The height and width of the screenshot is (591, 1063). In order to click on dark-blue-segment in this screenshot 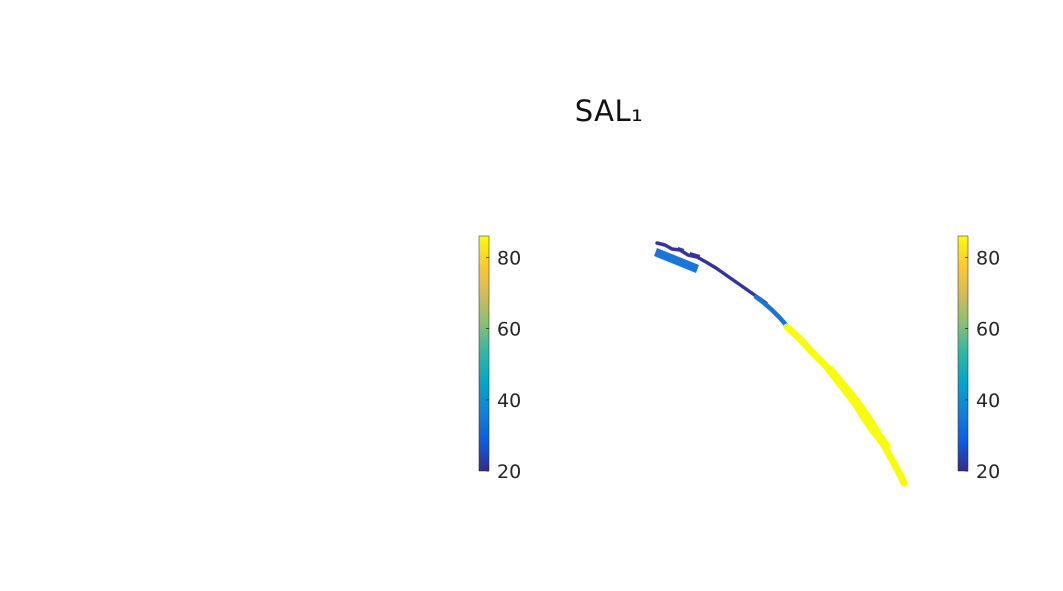, I will do `click(711, 273)`.